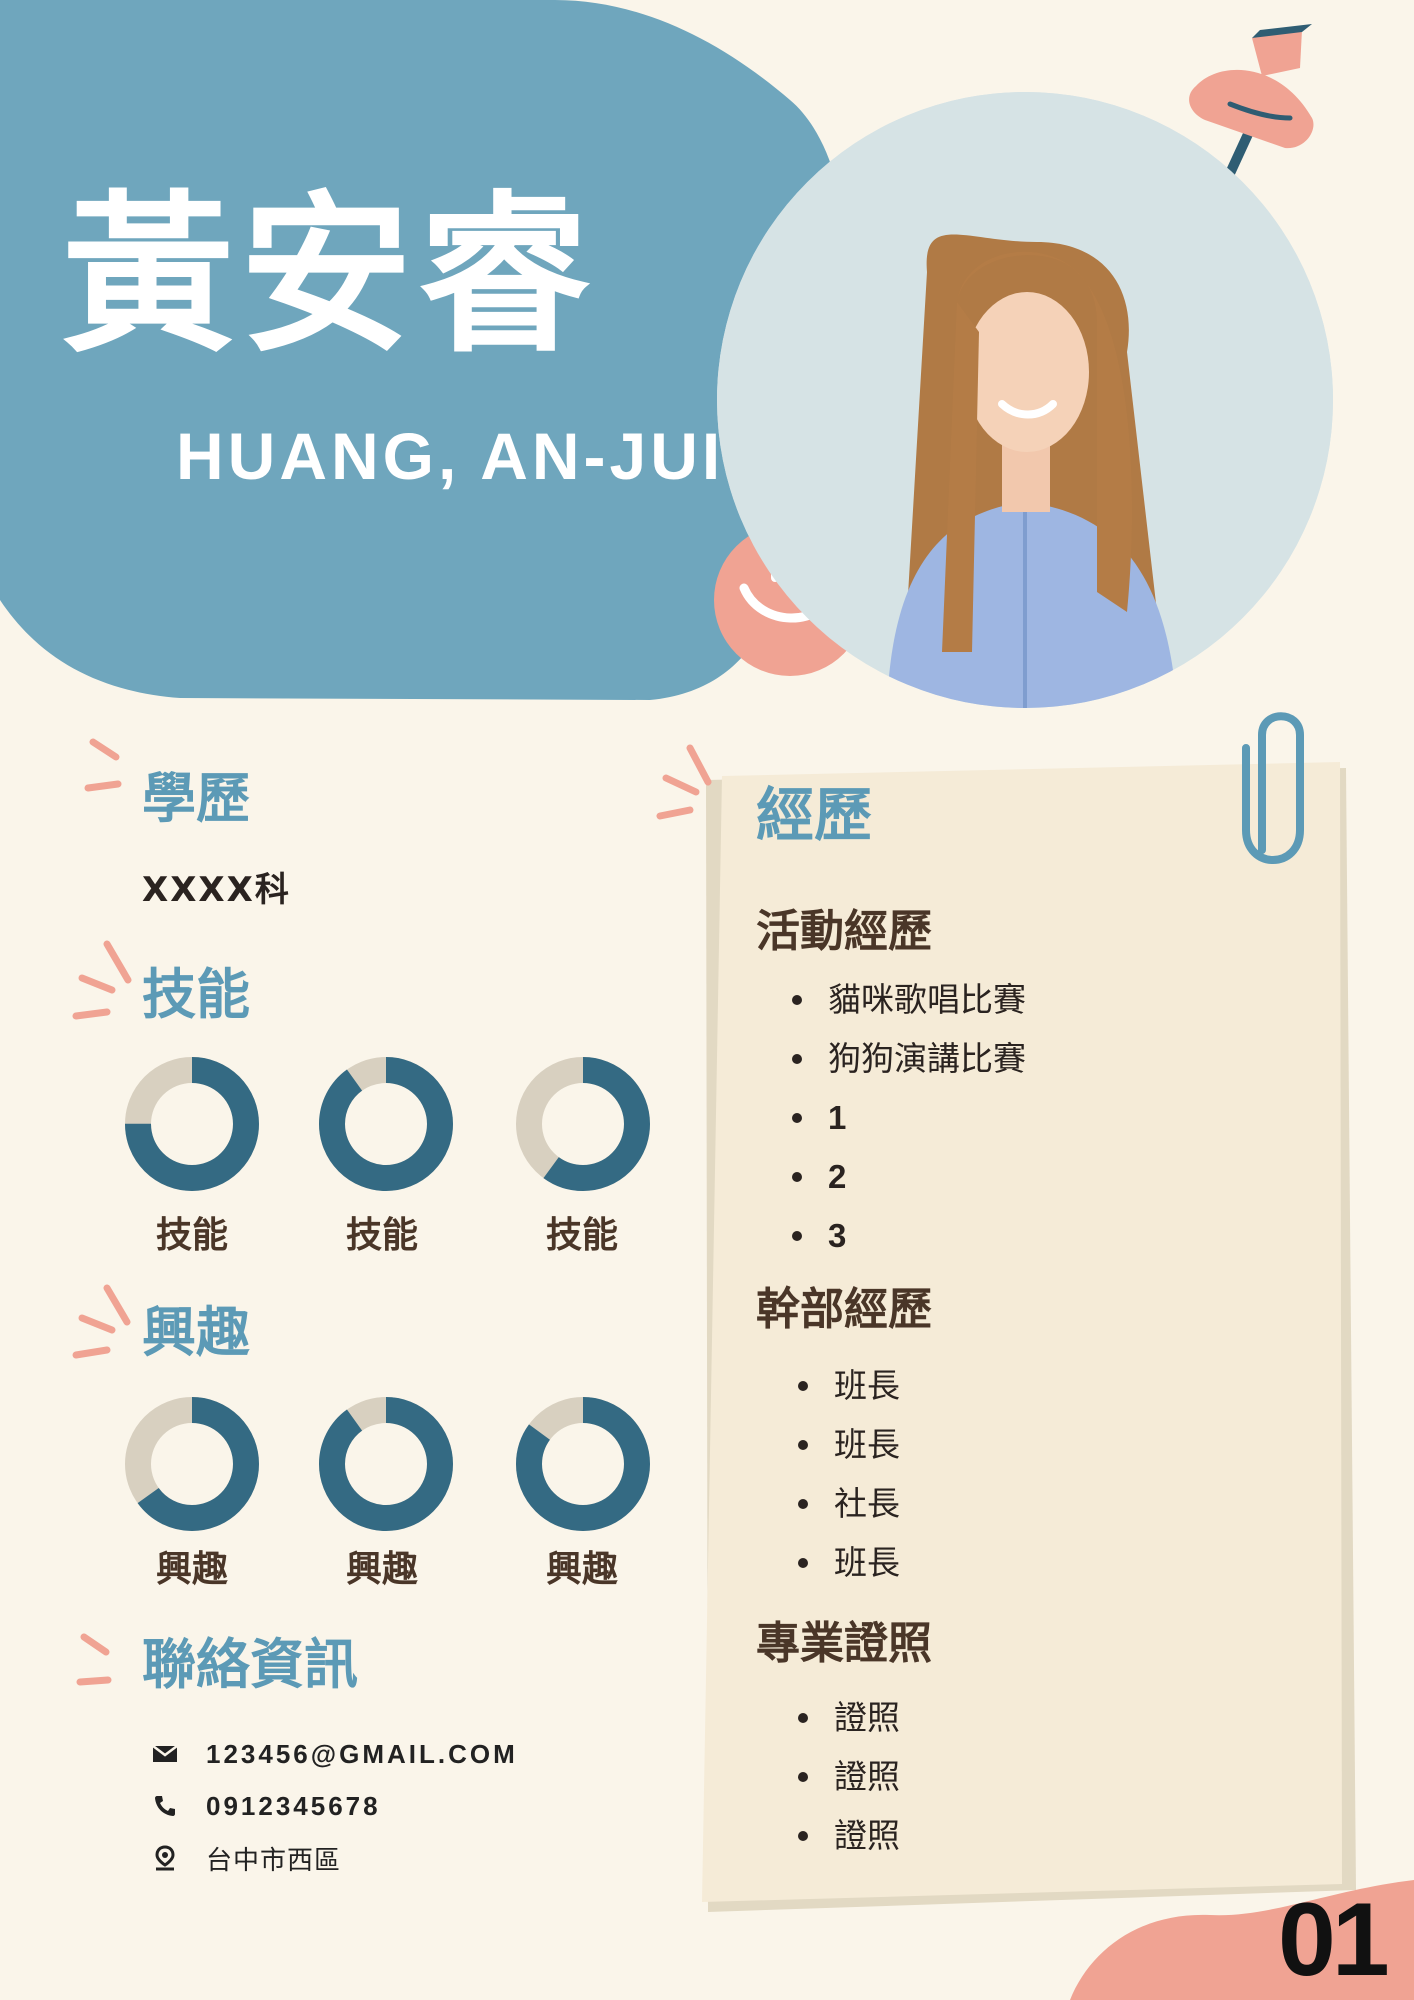 The width and height of the screenshot is (1414, 2000). Describe the element at coordinates (196, 1332) in the screenshot. I see `interests-title: 興趣` at that location.